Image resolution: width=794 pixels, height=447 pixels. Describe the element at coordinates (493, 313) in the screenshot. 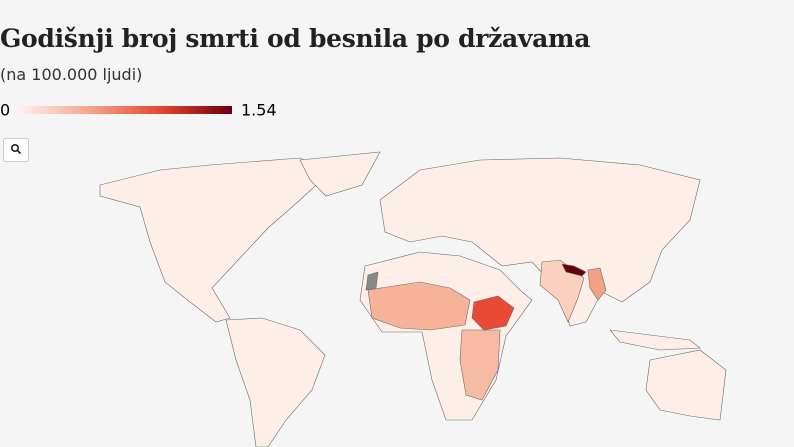

I see `ethiopia-region` at that location.